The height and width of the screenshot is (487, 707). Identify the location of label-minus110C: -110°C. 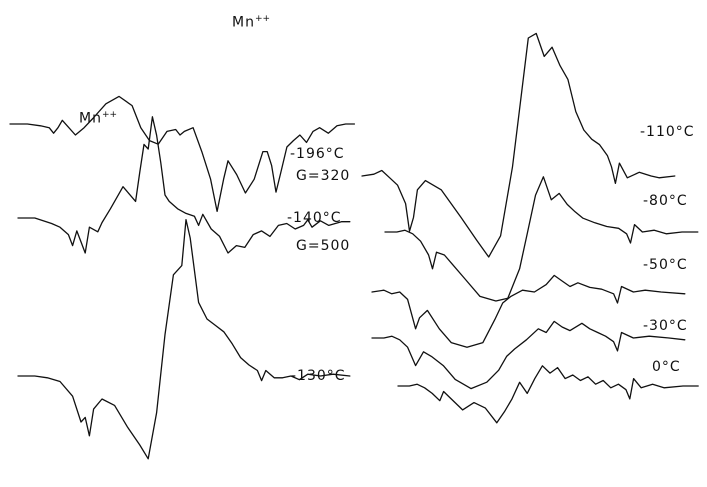
(667, 132).